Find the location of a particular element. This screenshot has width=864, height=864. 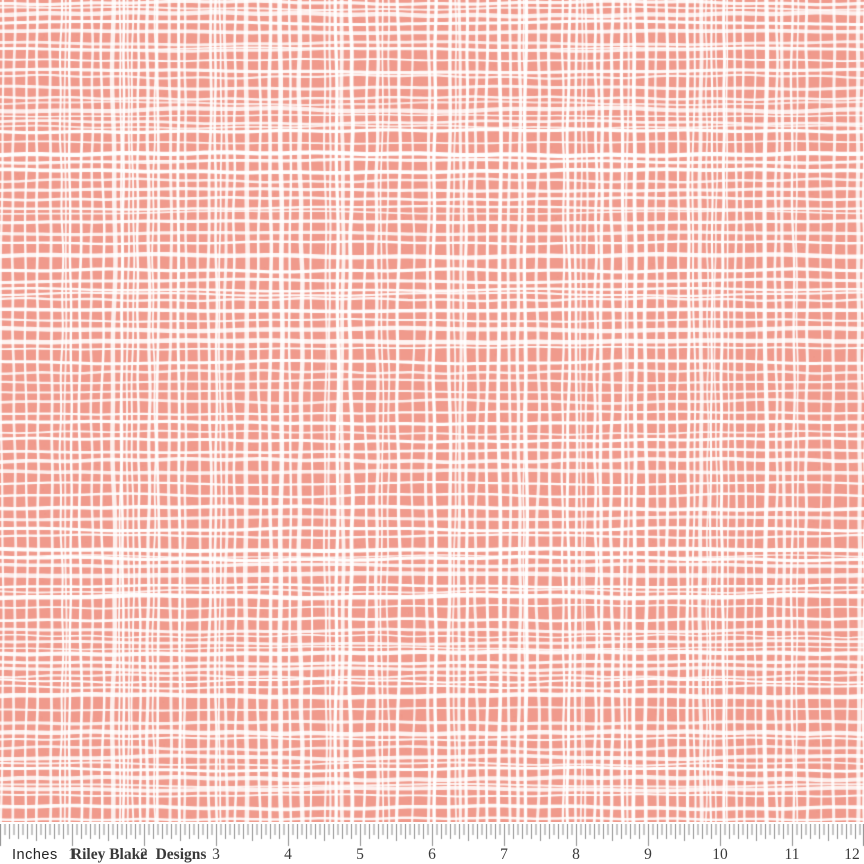

ruler-ticks is located at coordinates (432, 837).